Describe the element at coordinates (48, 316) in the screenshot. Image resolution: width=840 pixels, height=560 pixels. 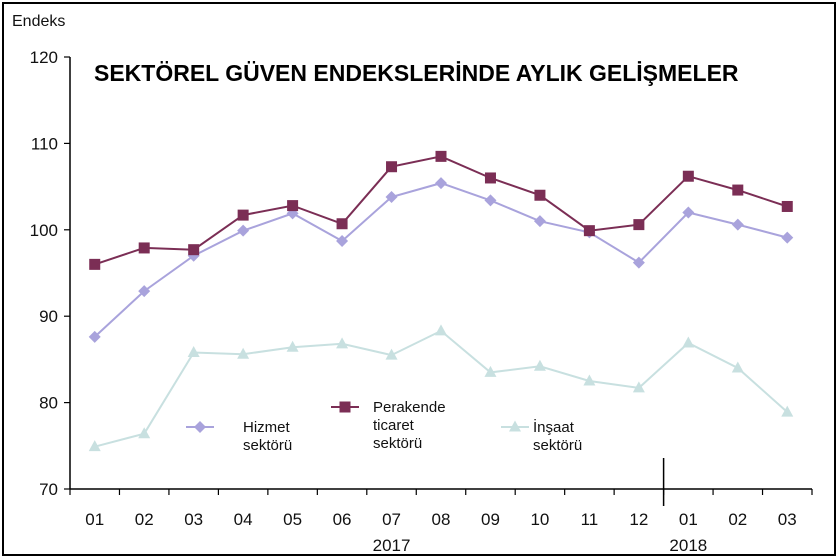
I see `y-tick-label: 90` at that location.